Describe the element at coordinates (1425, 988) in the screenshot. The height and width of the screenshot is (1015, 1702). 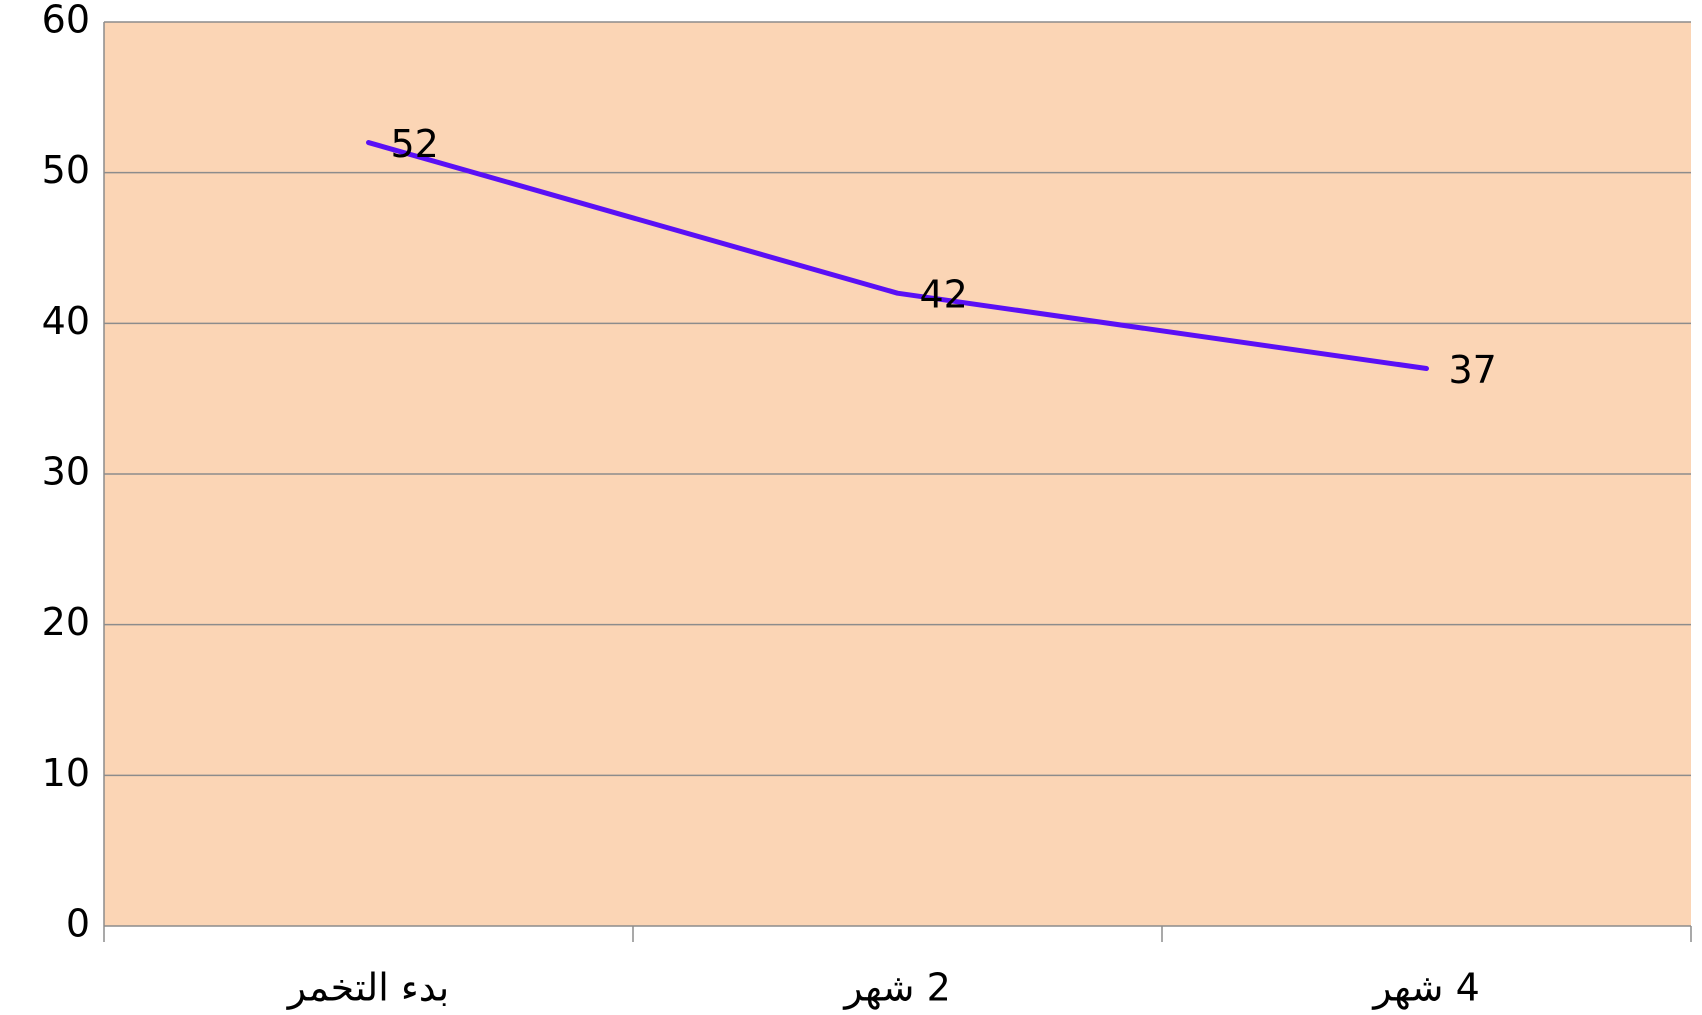
I see `x-tick-label: 4 شهر` at that location.